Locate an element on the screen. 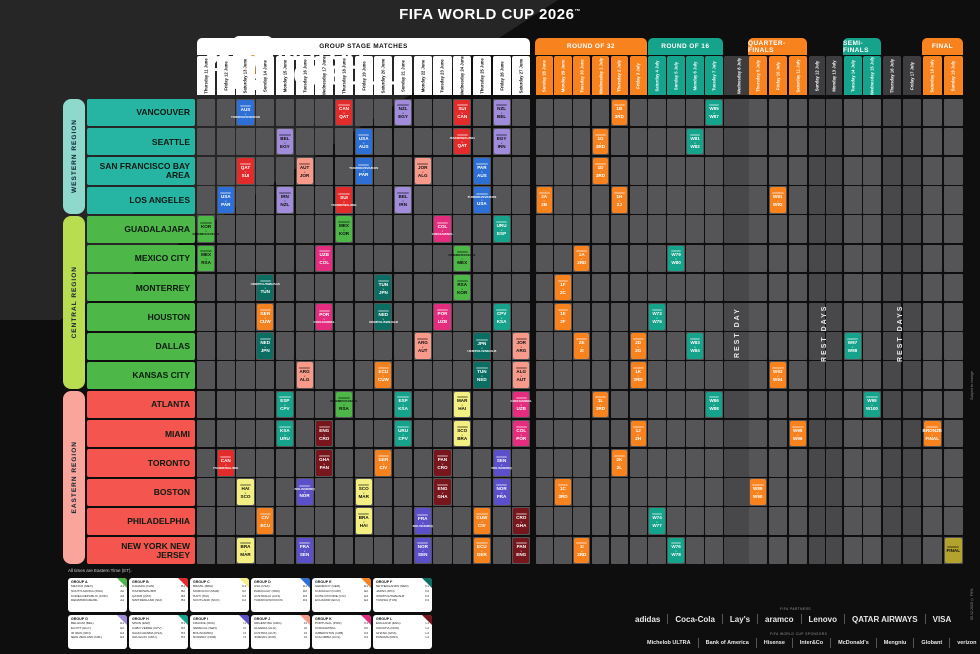 This screenshot has width=980, height=654. group-team-row: ITA/NIR/WAL/BIH B2 is located at coordinates (158, 590).